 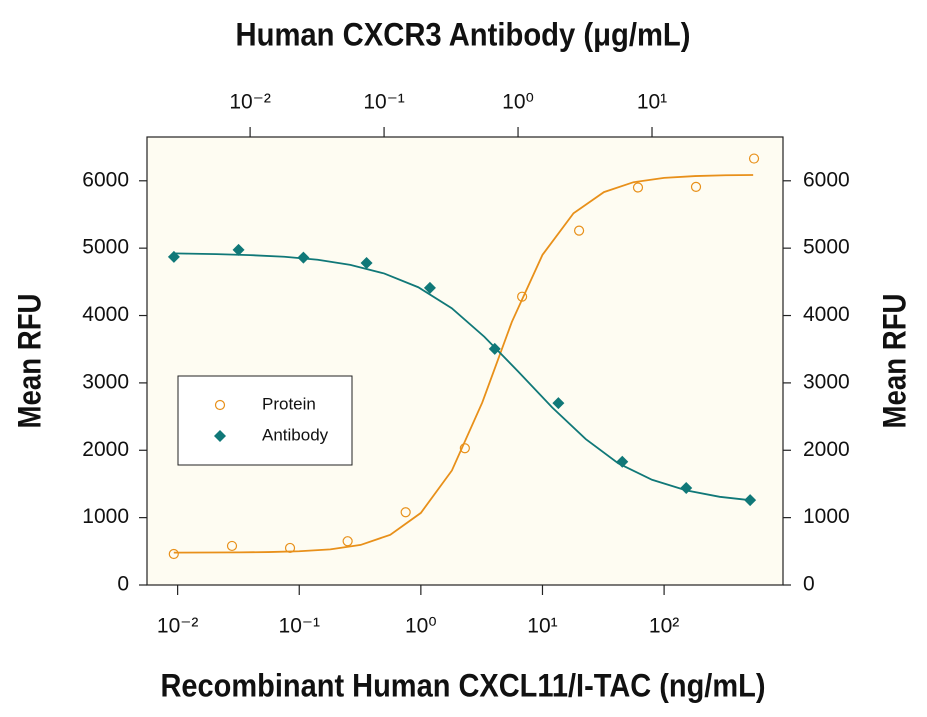 What do you see at coordinates (105, 516) in the screenshot?
I see `y-tick-label: 1000` at bounding box center [105, 516].